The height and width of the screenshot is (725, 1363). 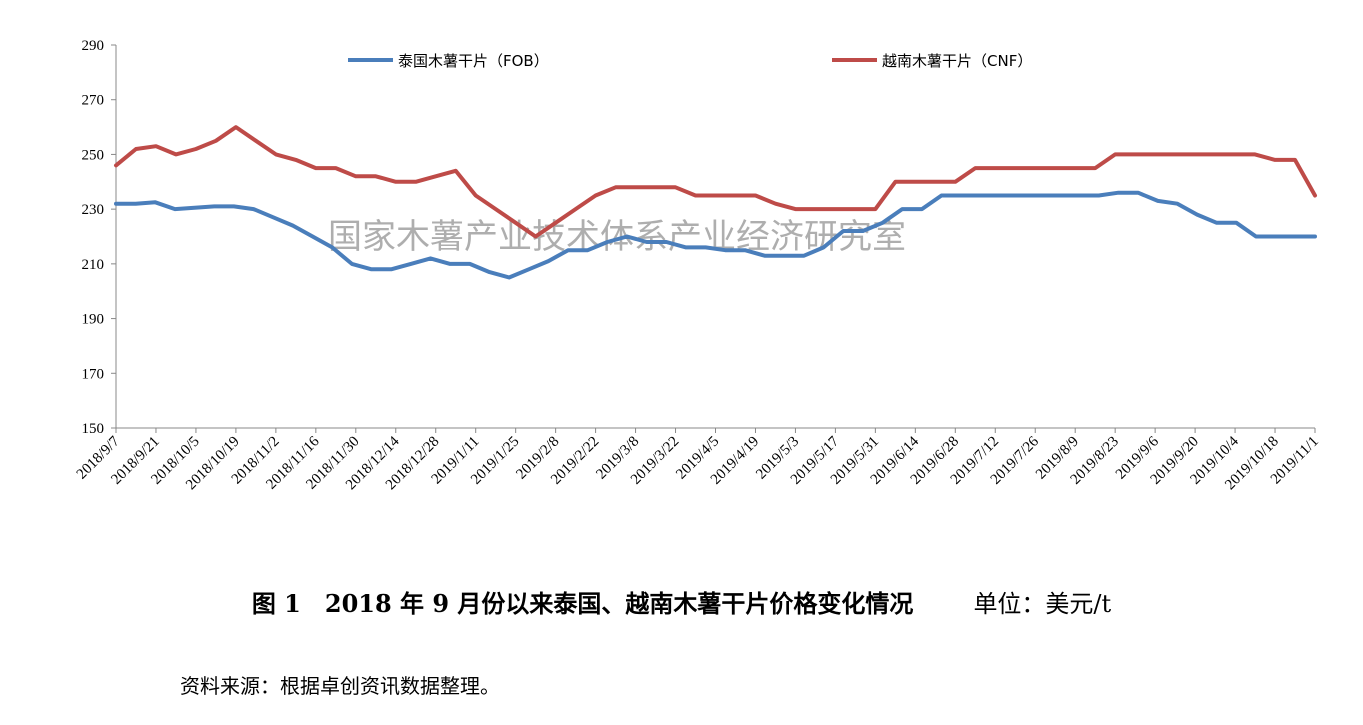 What do you see at coordinates (582, 603) in the screenshot?
I see `caption-title: 图 1 2018 年 9 月份以来泰国、越南木薯干片价格变化情况` at bounding box center [582, 603].